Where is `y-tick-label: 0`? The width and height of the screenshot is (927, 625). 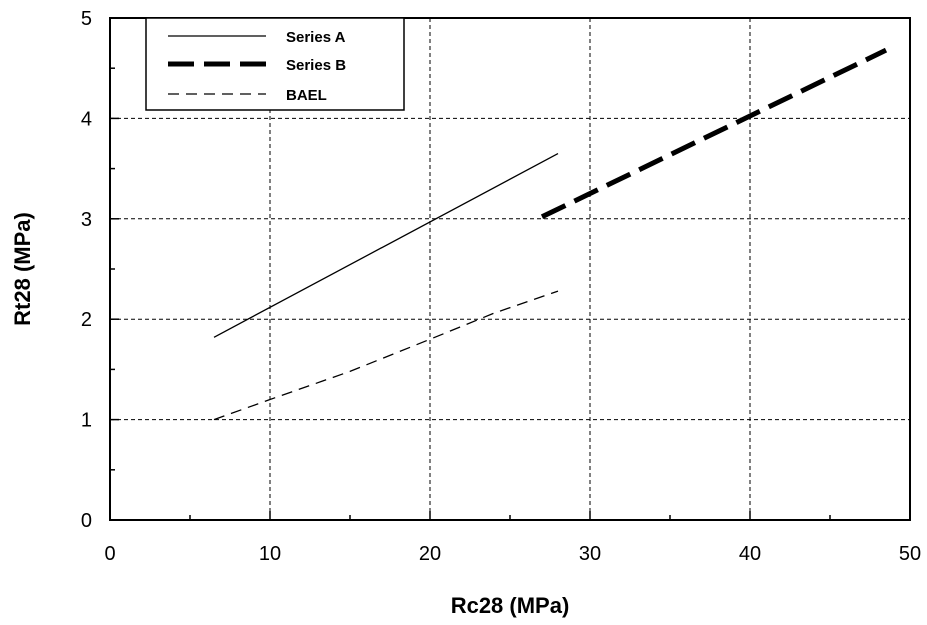 y-tick-label: 0 is located at coordinates (86, 521).